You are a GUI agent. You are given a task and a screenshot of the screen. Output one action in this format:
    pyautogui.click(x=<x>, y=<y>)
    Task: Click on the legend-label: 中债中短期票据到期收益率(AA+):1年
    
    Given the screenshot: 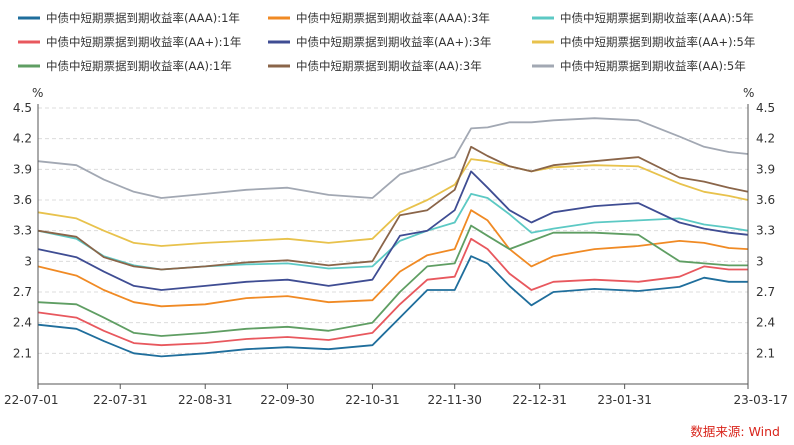 What is the action you would take?
    pyautogui.click(x=143, y=42)
    